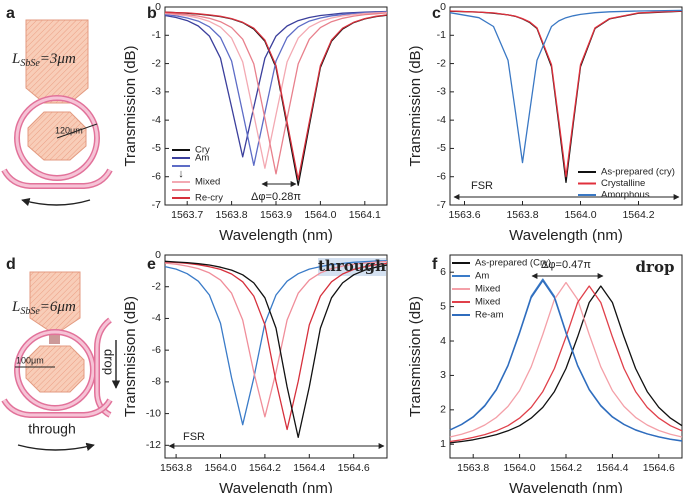 This screenshot has width=685, height=493. What do you see at coordinates (443, 444) in the screenshot?
I see `y-tick-label: 1` at bounding box center [443, 444].